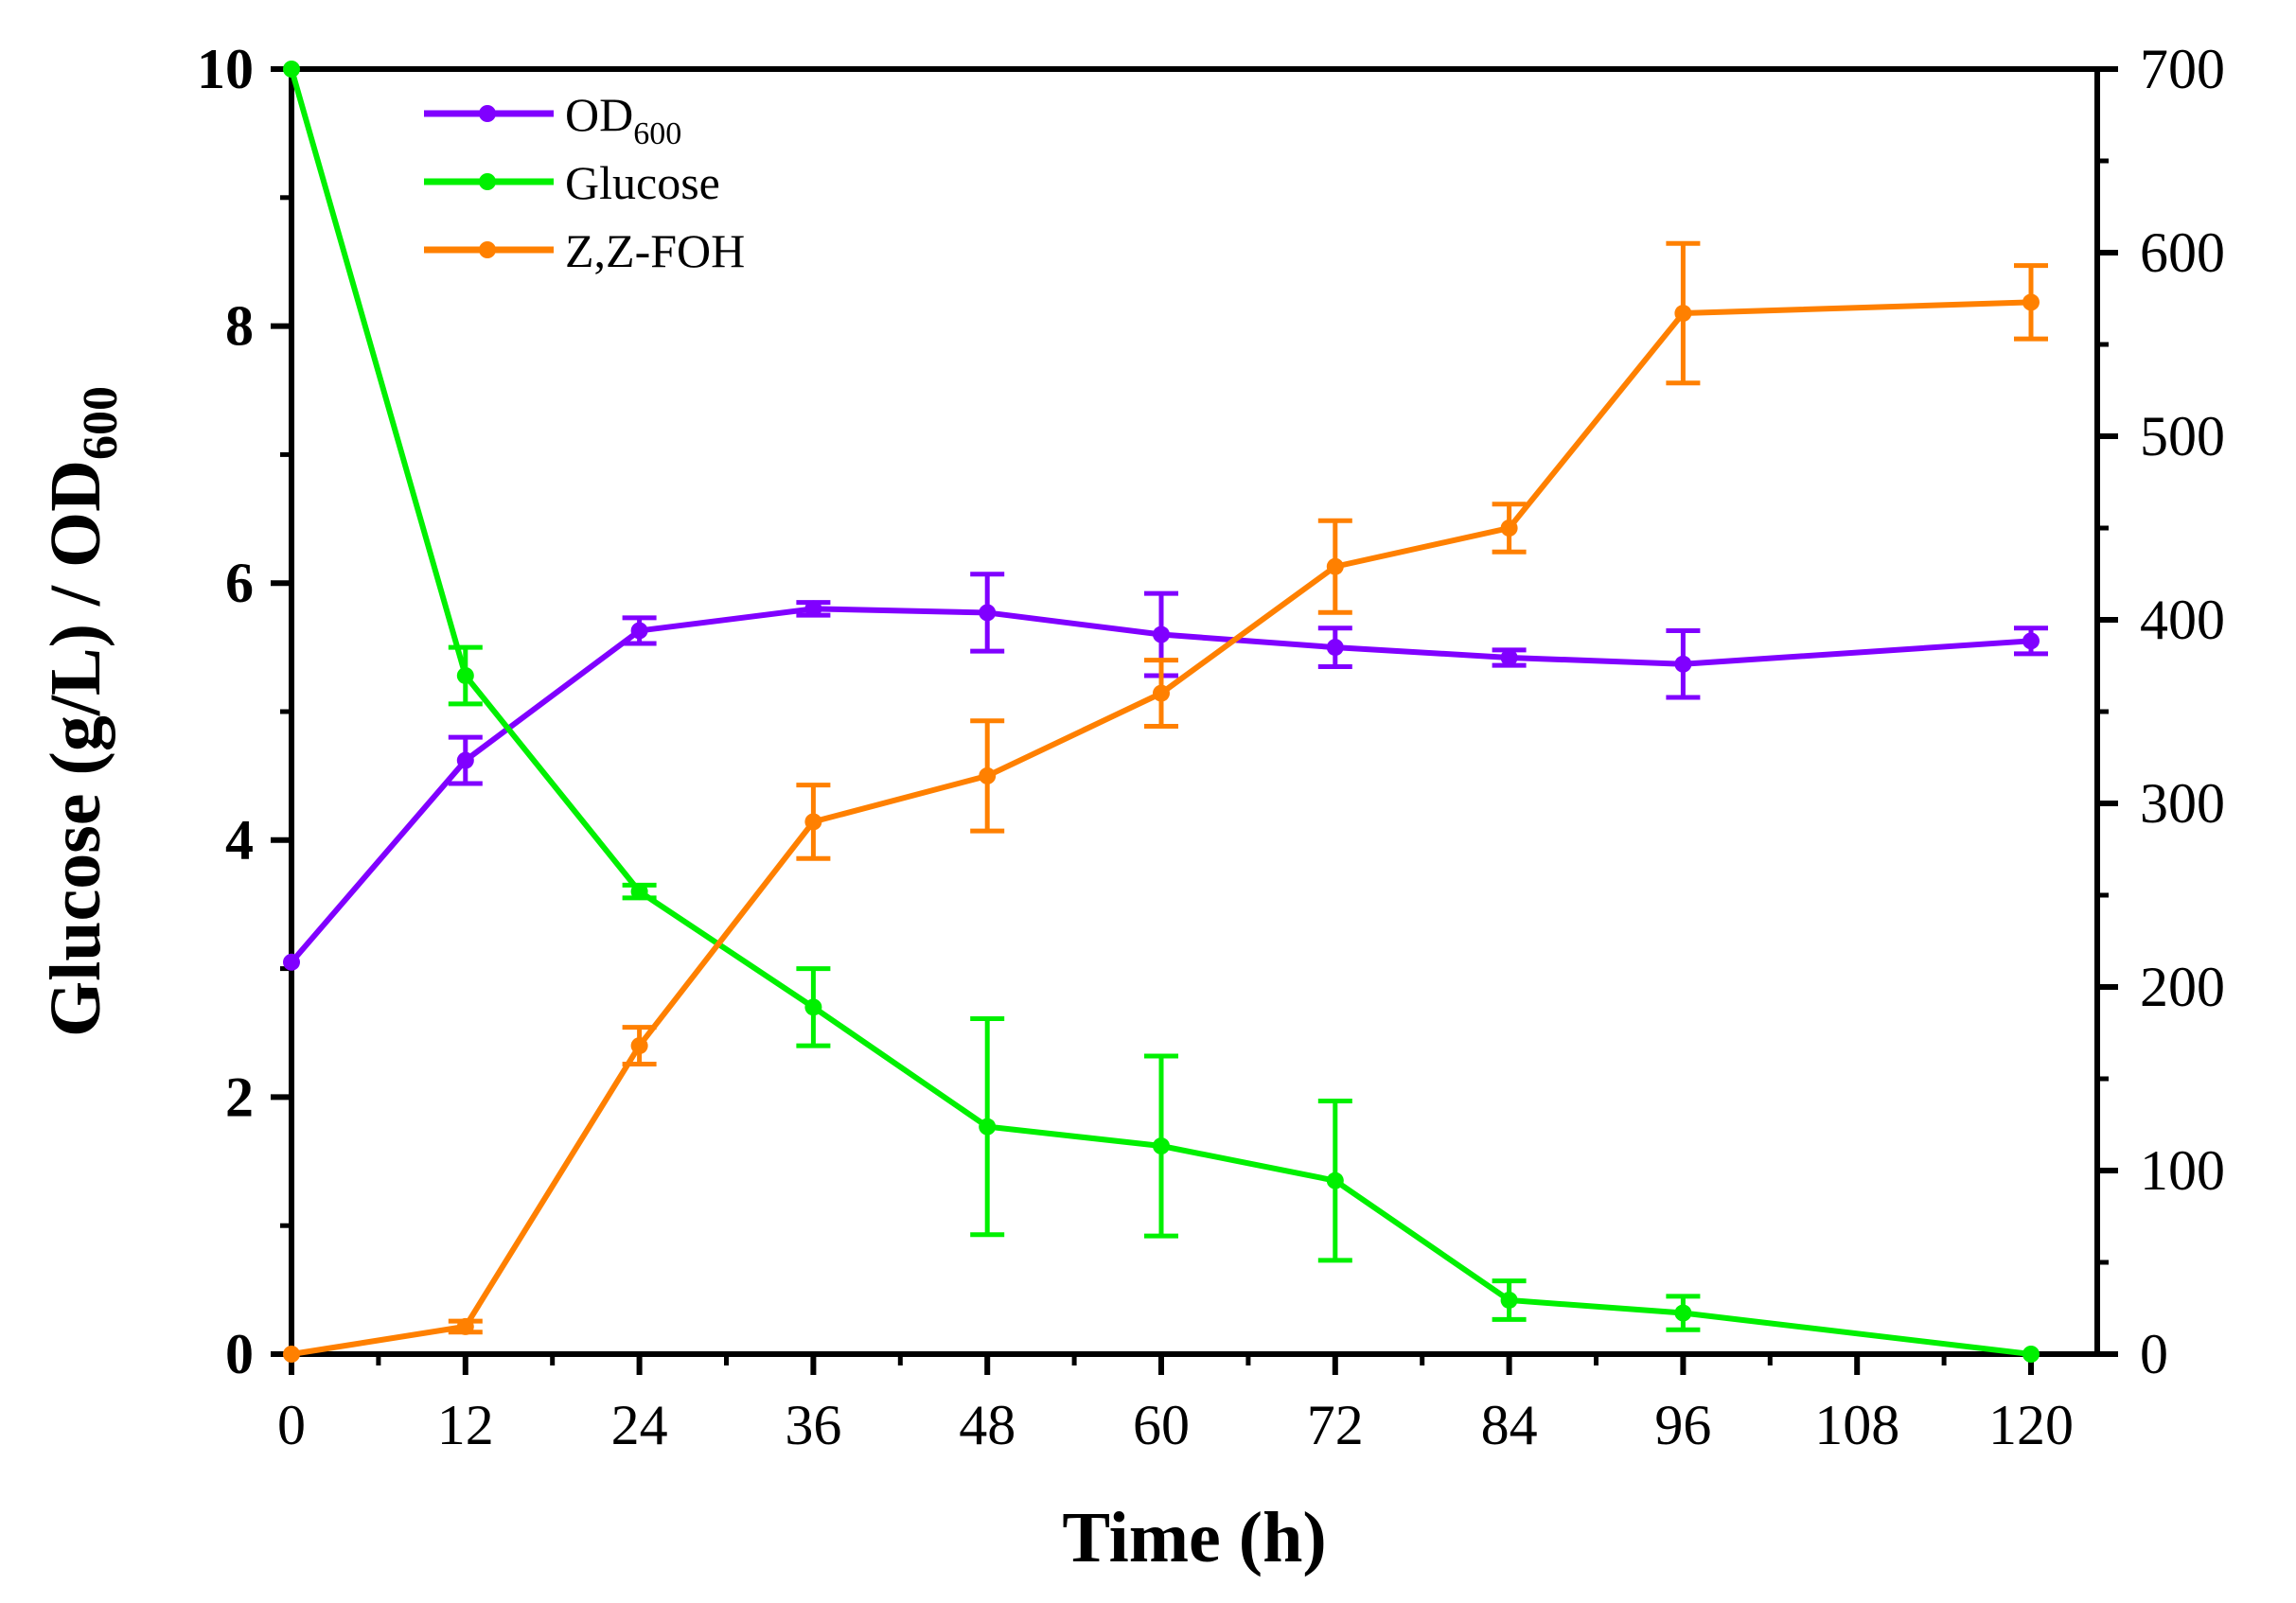  Describe the element at coordinates (2182, 620) in the screenshot. I see `y2-tick-label: 400` at that location.